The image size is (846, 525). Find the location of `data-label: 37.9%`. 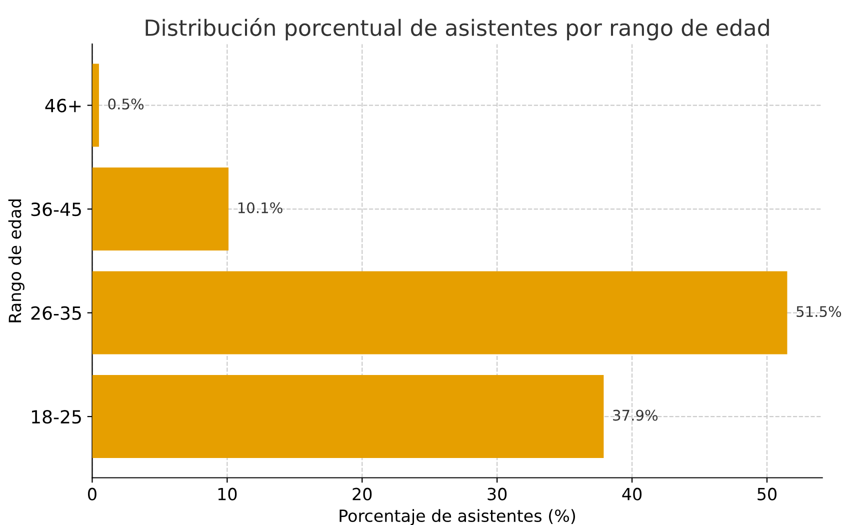

data-label: 37.9% is located at coordinates (635, 415).